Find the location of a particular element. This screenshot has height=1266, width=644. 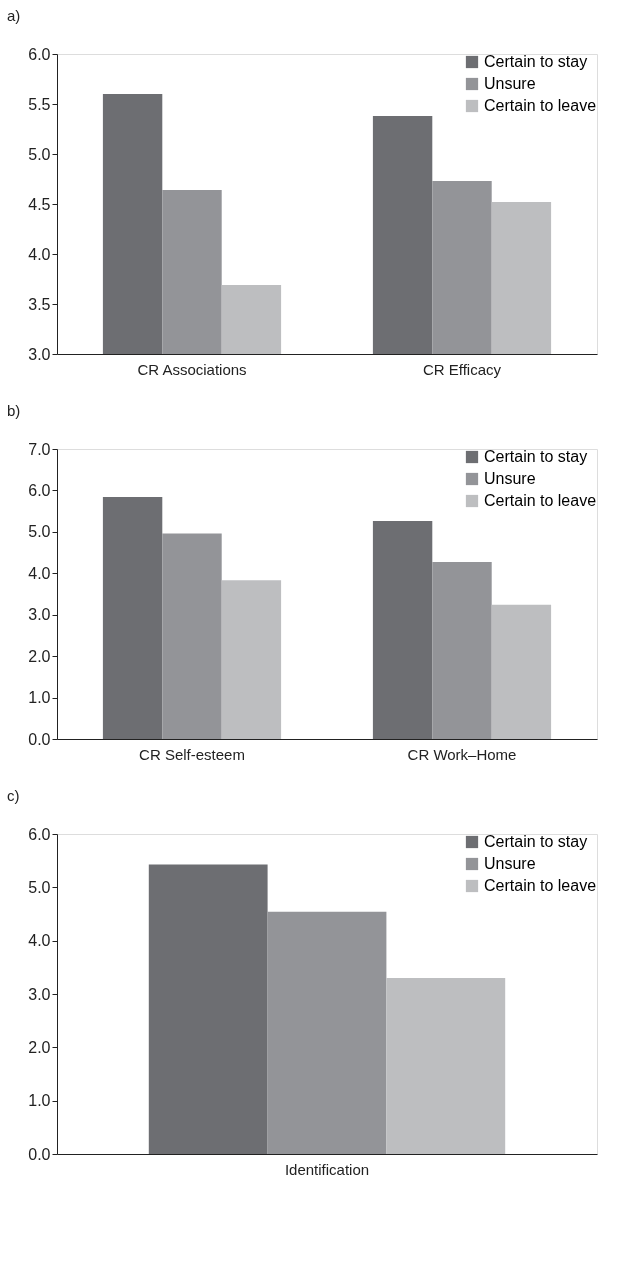

x-tick-label: CR Self-esteem is located at coordinates (192, 754).